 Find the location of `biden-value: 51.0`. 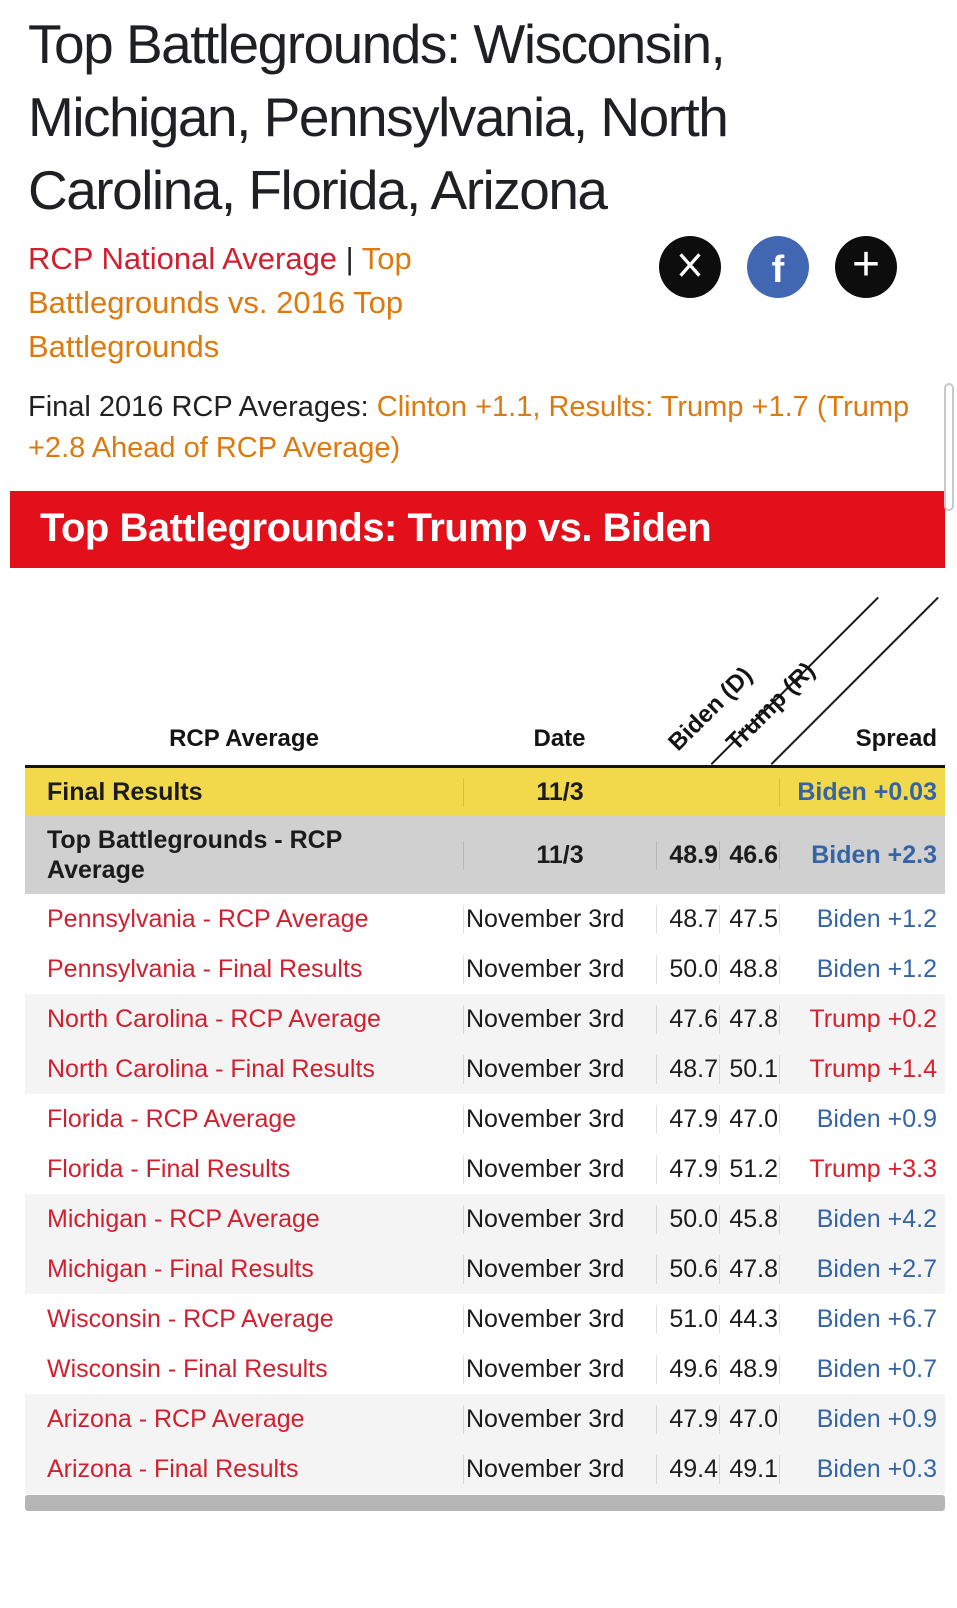

biden-value: 51.0 is located at coordinates (687, 1319).